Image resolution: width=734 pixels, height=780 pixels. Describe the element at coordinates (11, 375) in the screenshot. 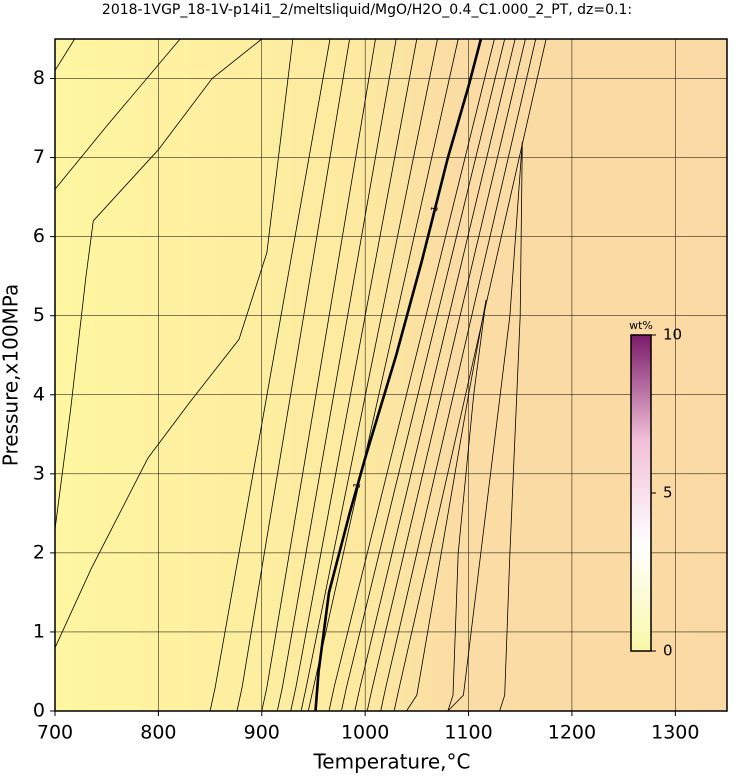

I see `y-axis-label: Pressure,x100MPa` at that location.